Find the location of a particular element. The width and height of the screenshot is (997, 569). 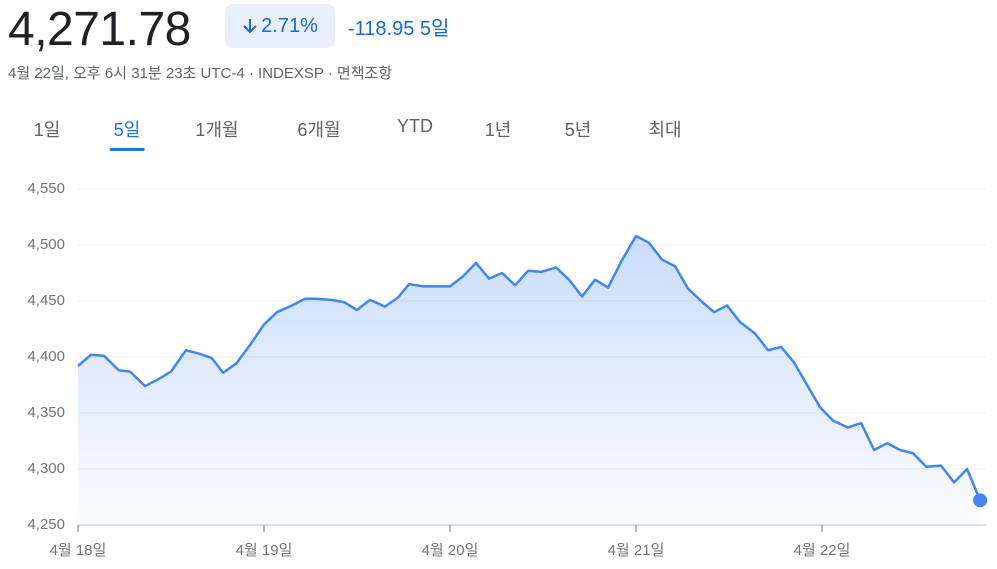

x-tick-label: 4월 20일 is located at coordinates (450, 550).